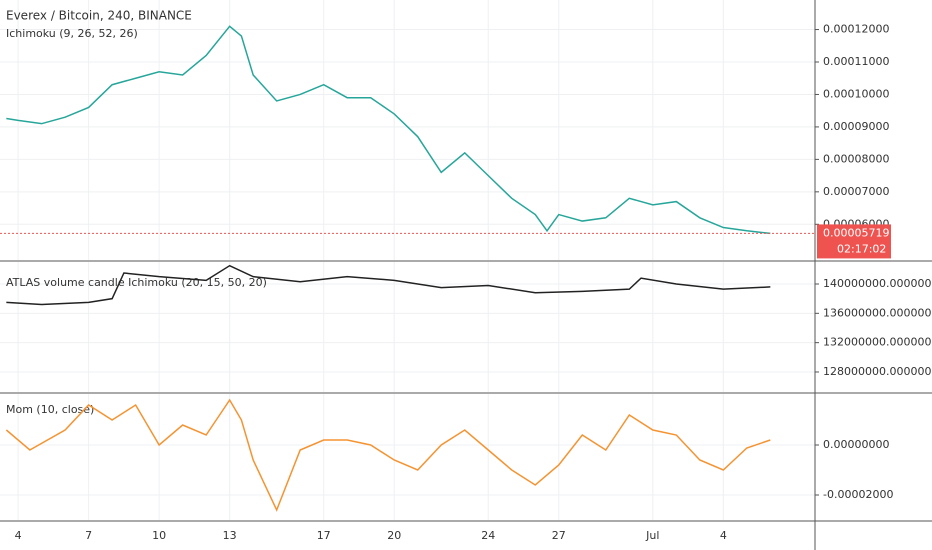  I want to click on y-tick-label: 0.00009000, so click(856, 126).